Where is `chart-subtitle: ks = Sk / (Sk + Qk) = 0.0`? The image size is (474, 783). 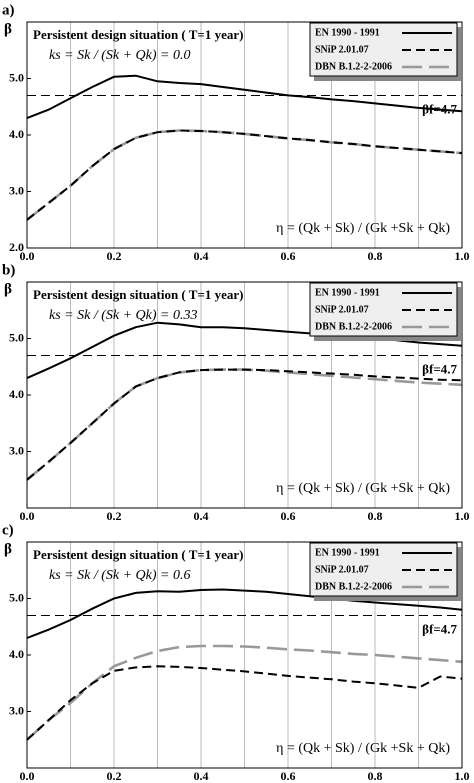
chart-subtitle: ks = Sk / (Sk + Qk) = 0.0 is located at coordinates (119, 55).